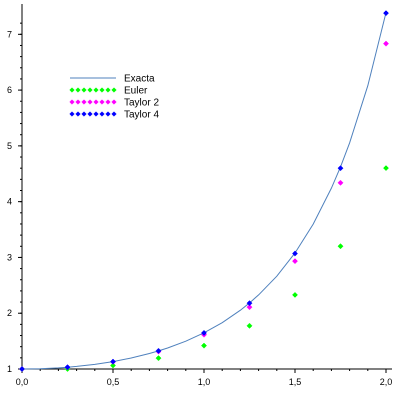 This screenshot has height=400, width=401. What do you see at coordinates (386, 382) in the screenshot?
I see `x-tick-label: 2,0` at bounding box center [386, 382].